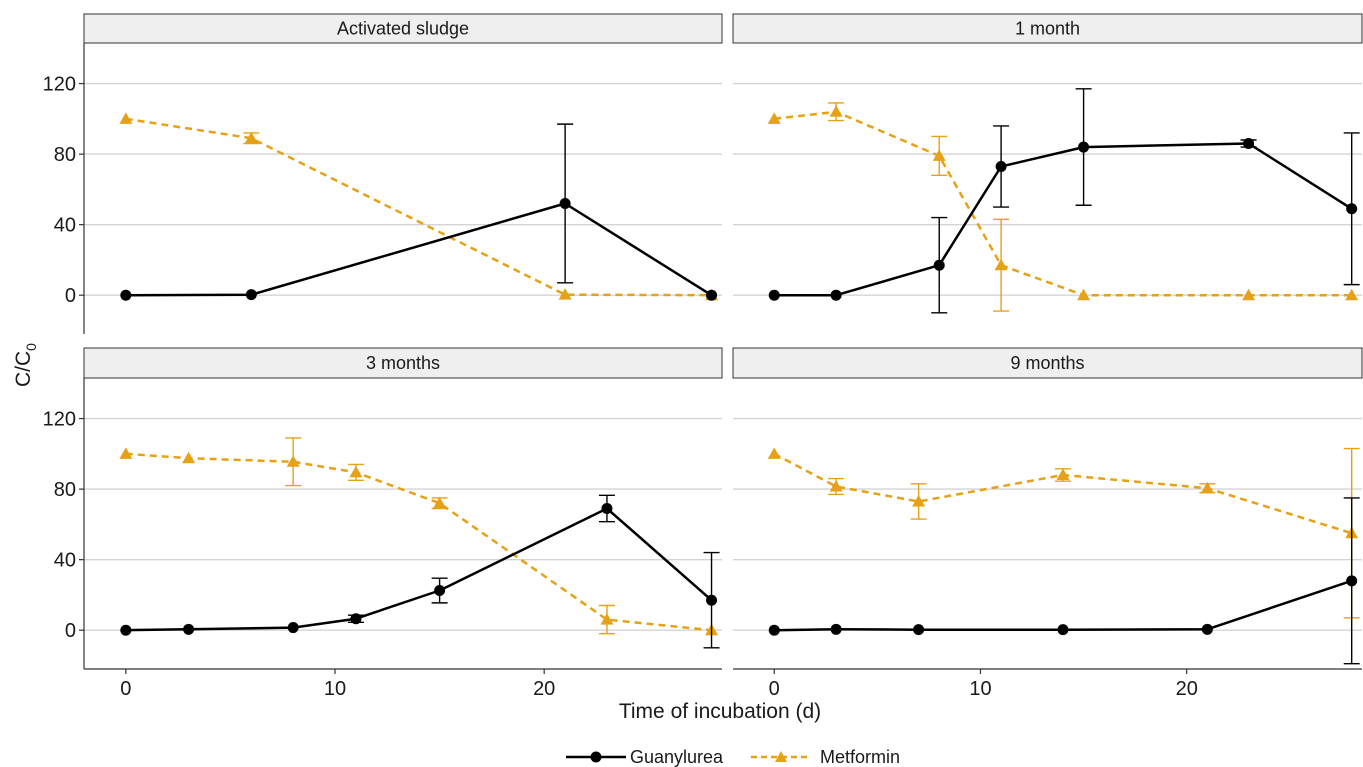 The height and width of the screenshot is (767, 1363). What do you see at coordinates (70, 631) in the screenshot?
I see `panel-3-months-y-tick-label-0: 0` at bounding box center [70, 631].